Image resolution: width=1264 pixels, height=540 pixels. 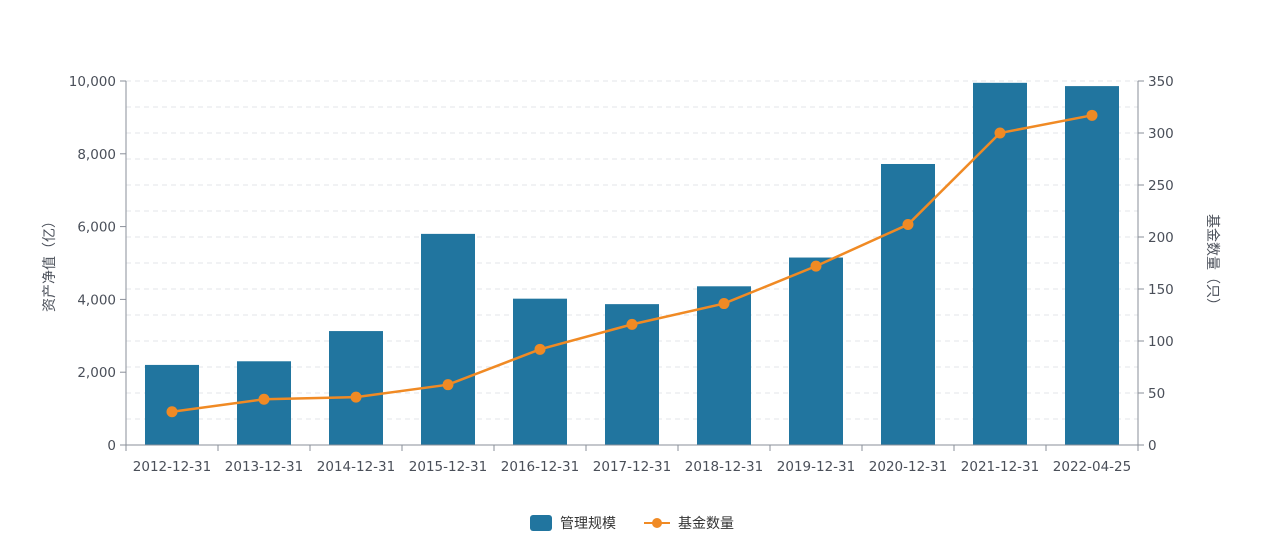 What do you see at coordinates (1000, 467) in the screenshot?
I see `x-tick-label: 2021-12-31` at bounding box center [1000, 467].